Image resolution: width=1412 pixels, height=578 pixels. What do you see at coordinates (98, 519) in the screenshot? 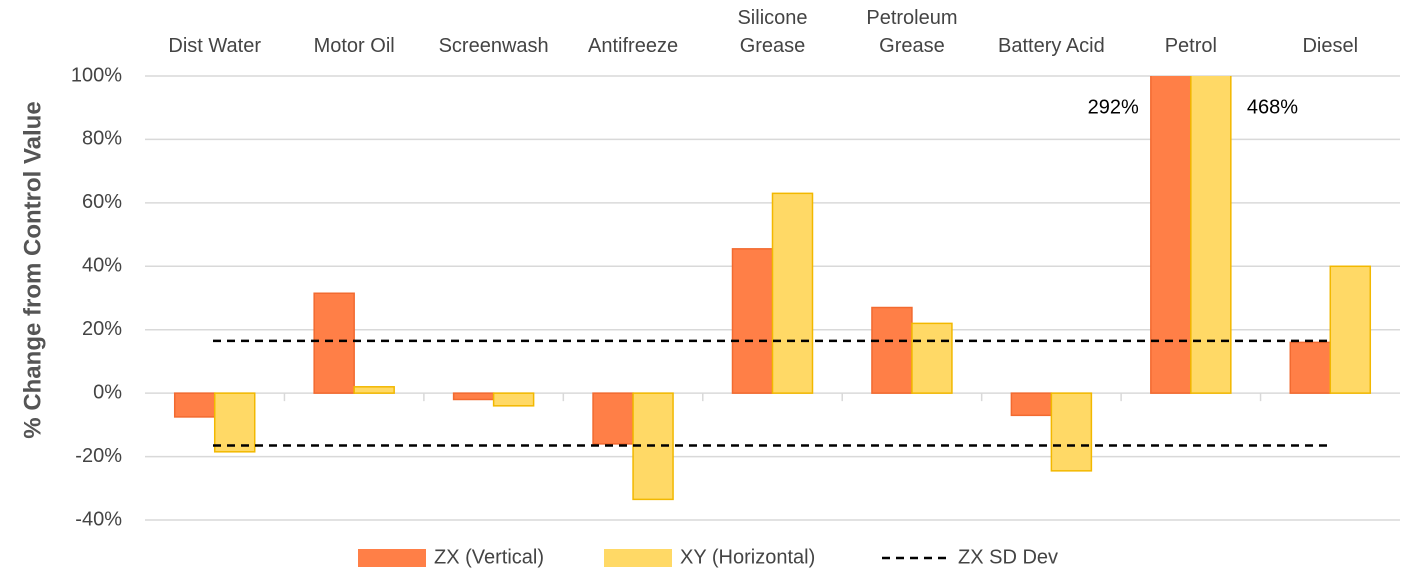
I see `y-tick-label: -40%` at bounding box center [98, 519].